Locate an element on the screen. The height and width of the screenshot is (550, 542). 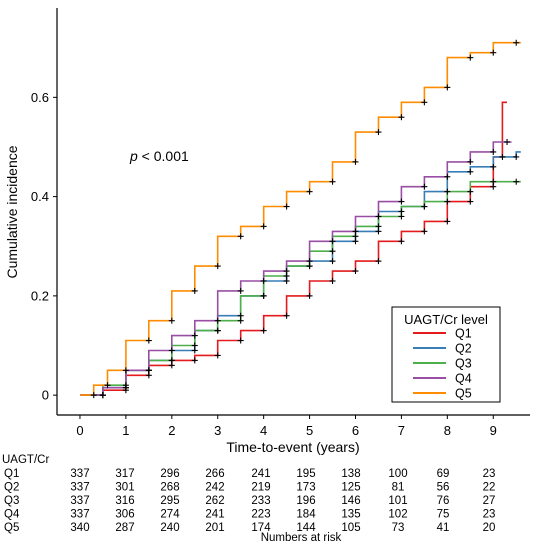
risk-table-cell: 75 is located at coordinates (443, 515).